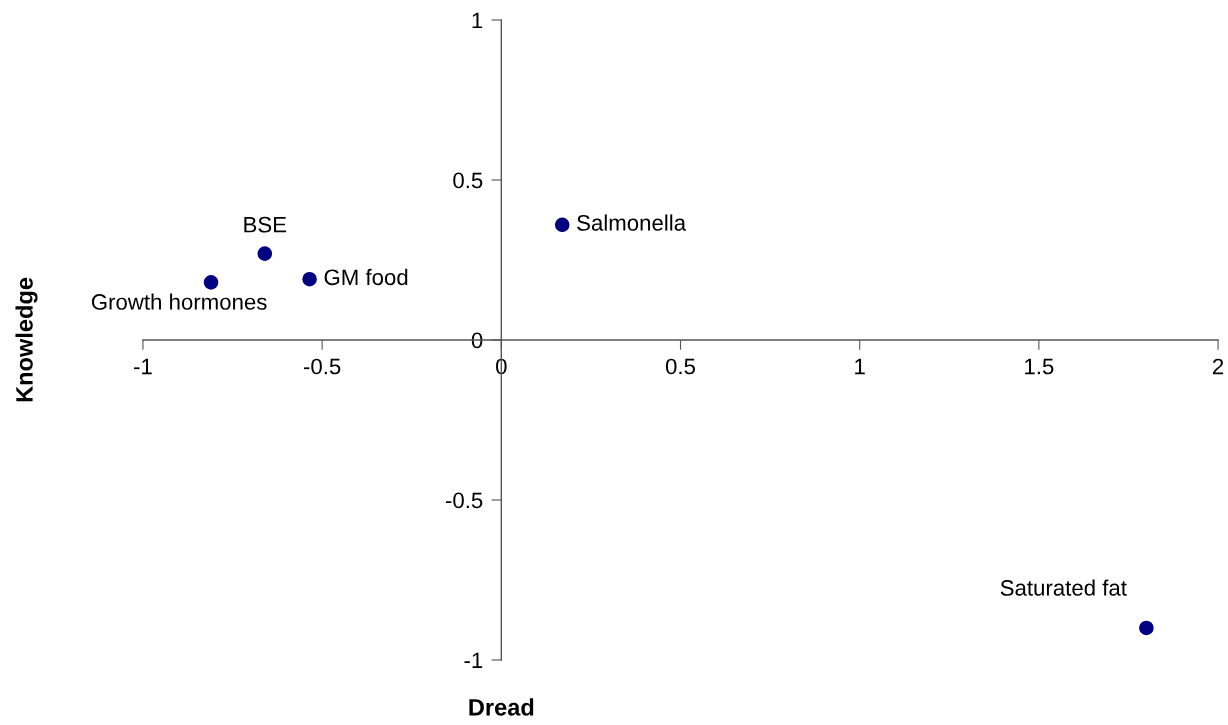  What do you see at coordinates (1063, 587) in the screenshot?
I see `annotation: Saturated fat` at bounding box center [1063, 587].